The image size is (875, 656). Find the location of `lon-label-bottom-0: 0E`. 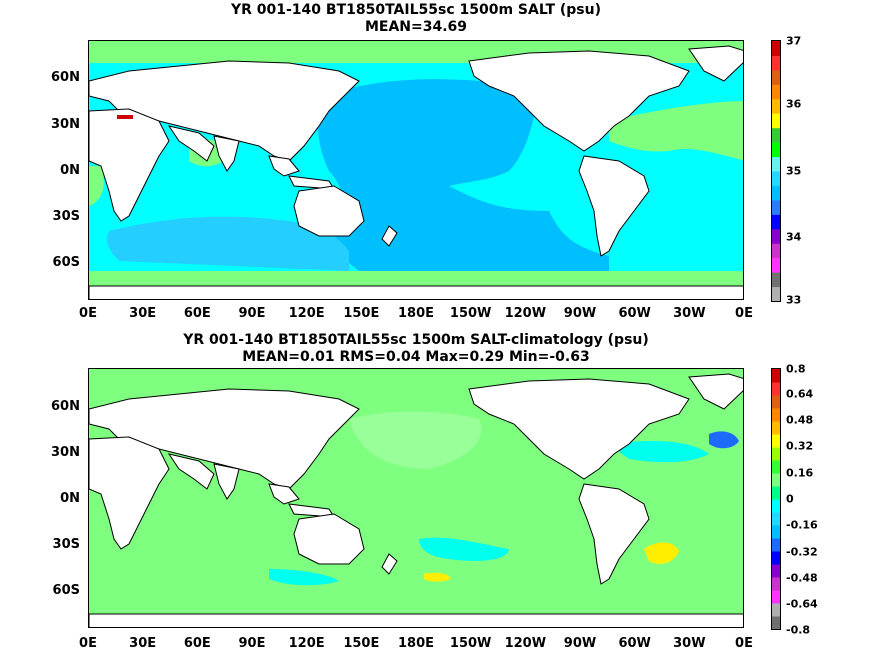

lon-label-bottom-0: 0E is located at coordinates (88, 643).